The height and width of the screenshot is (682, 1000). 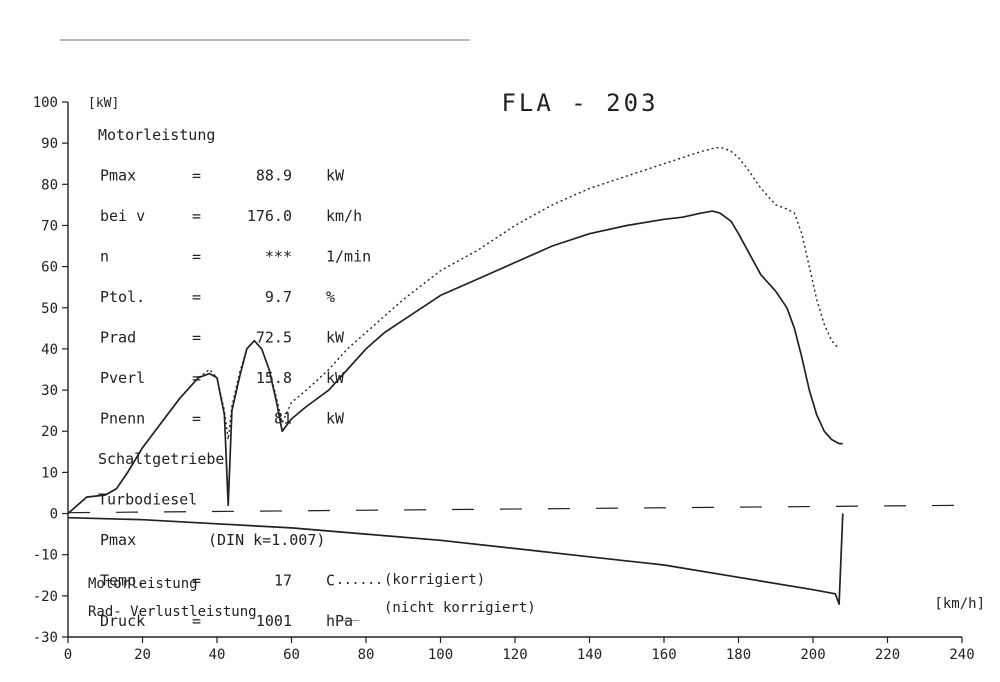 I want to click on x-tick-label: 80, so click(x=366, y=655).